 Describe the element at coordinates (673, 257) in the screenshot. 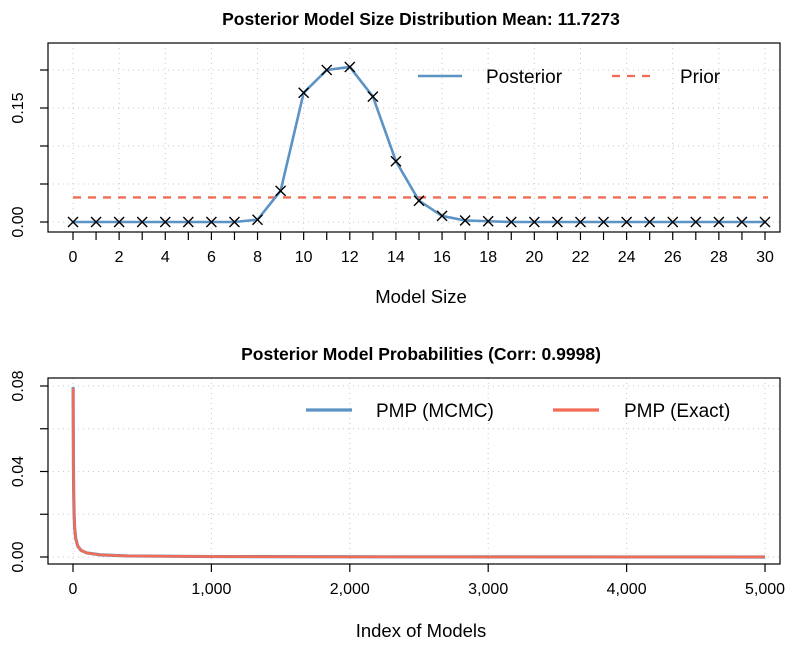

I see `chart1-x-tick-label: 26` at that location.